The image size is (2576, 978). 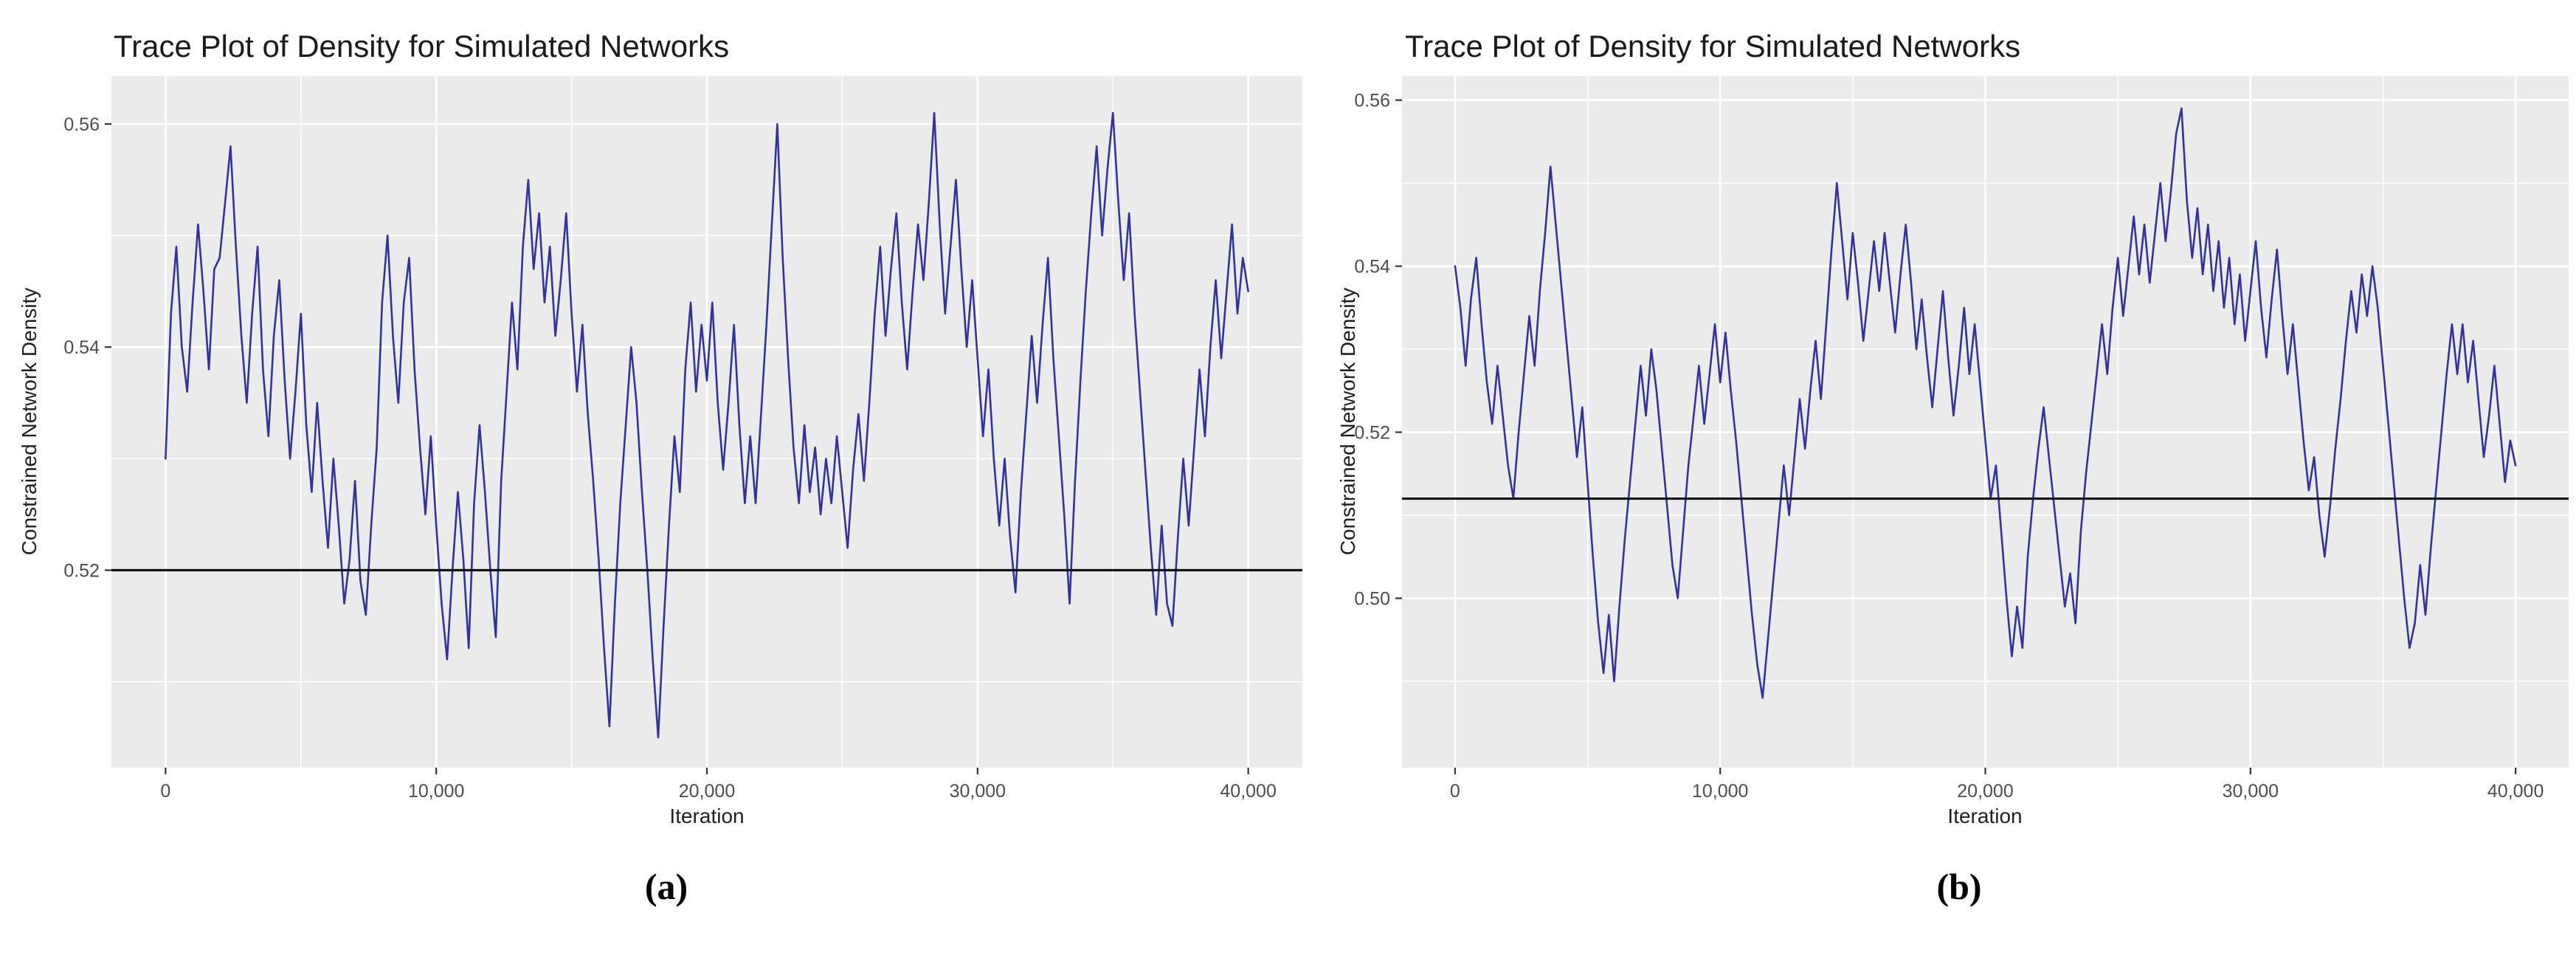 I want to click on subfigure-caption-b: (b), so click(x=1959, y=886).